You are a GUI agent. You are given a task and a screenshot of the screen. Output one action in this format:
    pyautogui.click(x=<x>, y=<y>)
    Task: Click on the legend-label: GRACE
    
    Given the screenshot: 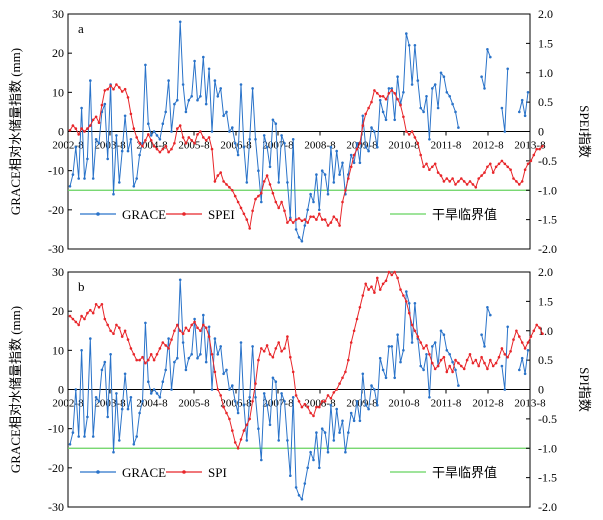 What is the action you would take?
    pyautogui.click(x=144, y=472)
    